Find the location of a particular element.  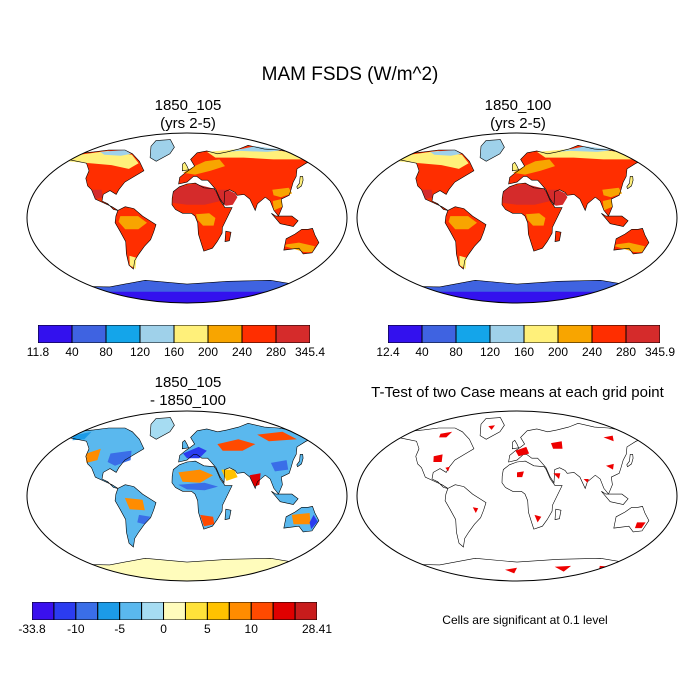

map3-greenland is located at coordinates (162, 428).